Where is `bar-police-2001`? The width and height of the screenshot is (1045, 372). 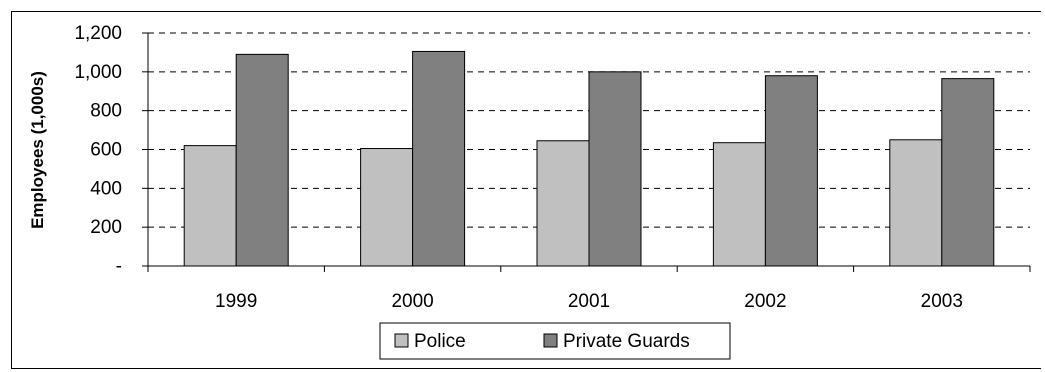 bar-police-2001 is located at coordinates (563, 203).